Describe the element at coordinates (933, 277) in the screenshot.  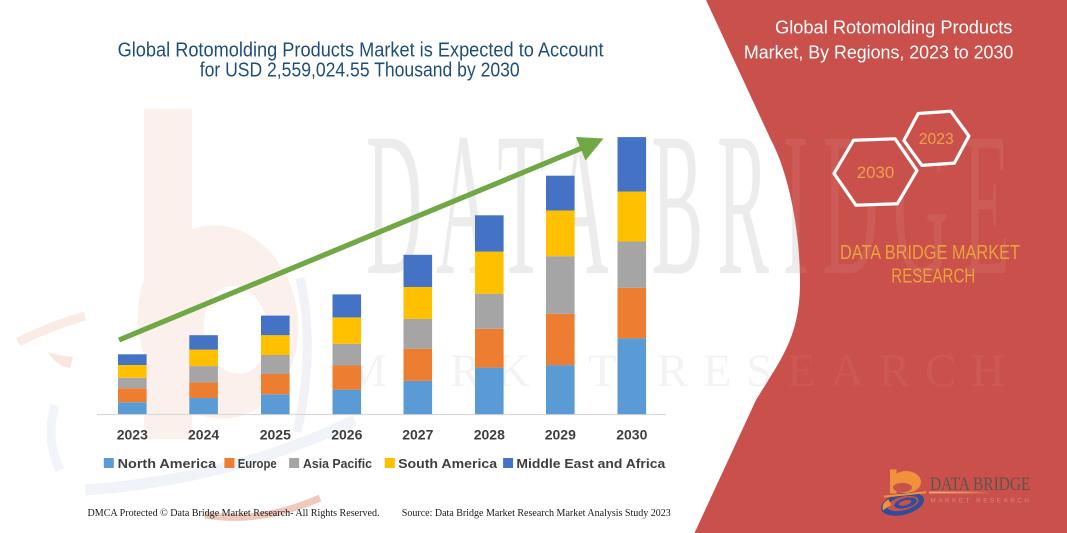
I see `svg-text: RESEARCH` at that location.